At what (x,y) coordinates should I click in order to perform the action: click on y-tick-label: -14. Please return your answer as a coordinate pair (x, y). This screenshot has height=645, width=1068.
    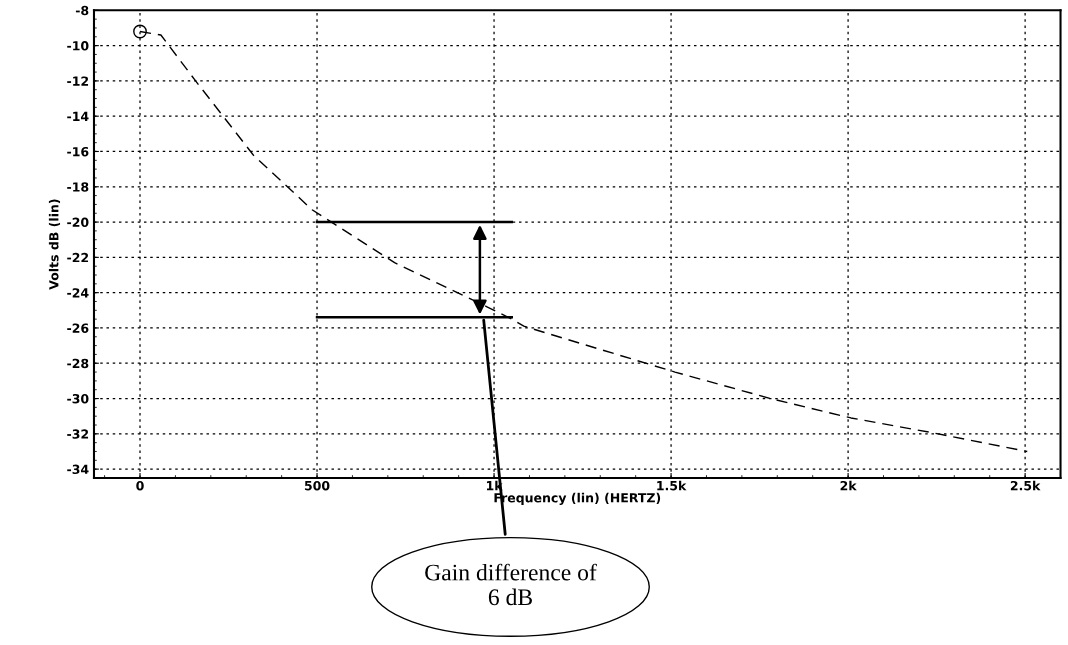
    Looking at the image, I should click on (78, 116).